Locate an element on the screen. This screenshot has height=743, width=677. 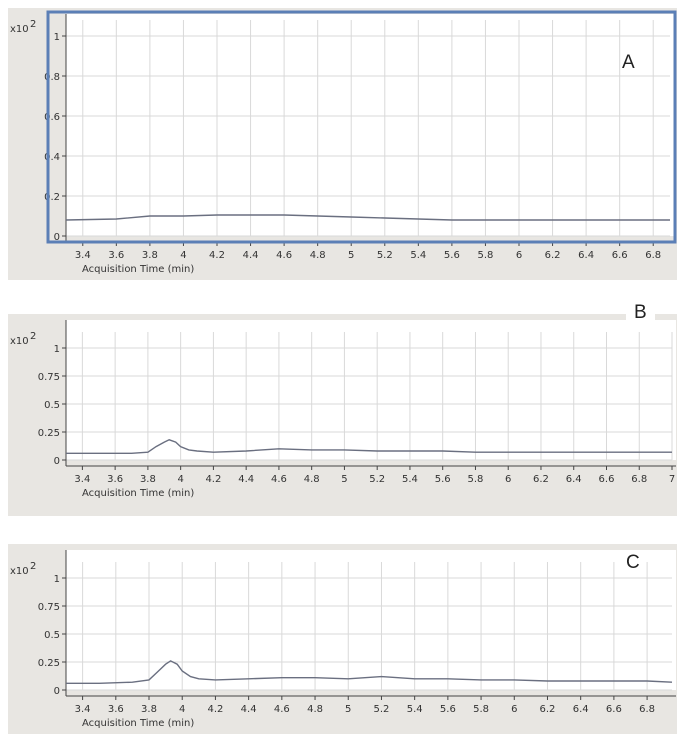
chart-a-x-tick-label: 4 is located at coordinates (183, 255).